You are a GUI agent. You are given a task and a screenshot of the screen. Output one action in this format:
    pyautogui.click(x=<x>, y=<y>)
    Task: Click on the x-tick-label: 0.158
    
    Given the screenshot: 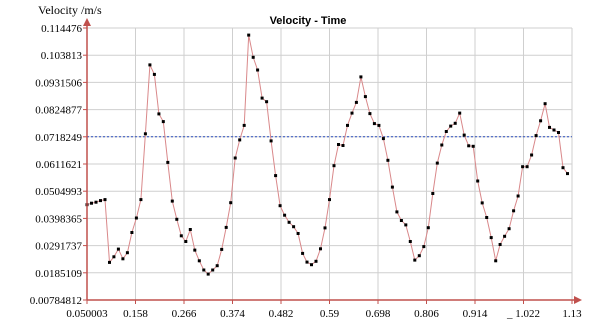 What is the action you would take?
    pyautogui.click(x=135, y=314)
    